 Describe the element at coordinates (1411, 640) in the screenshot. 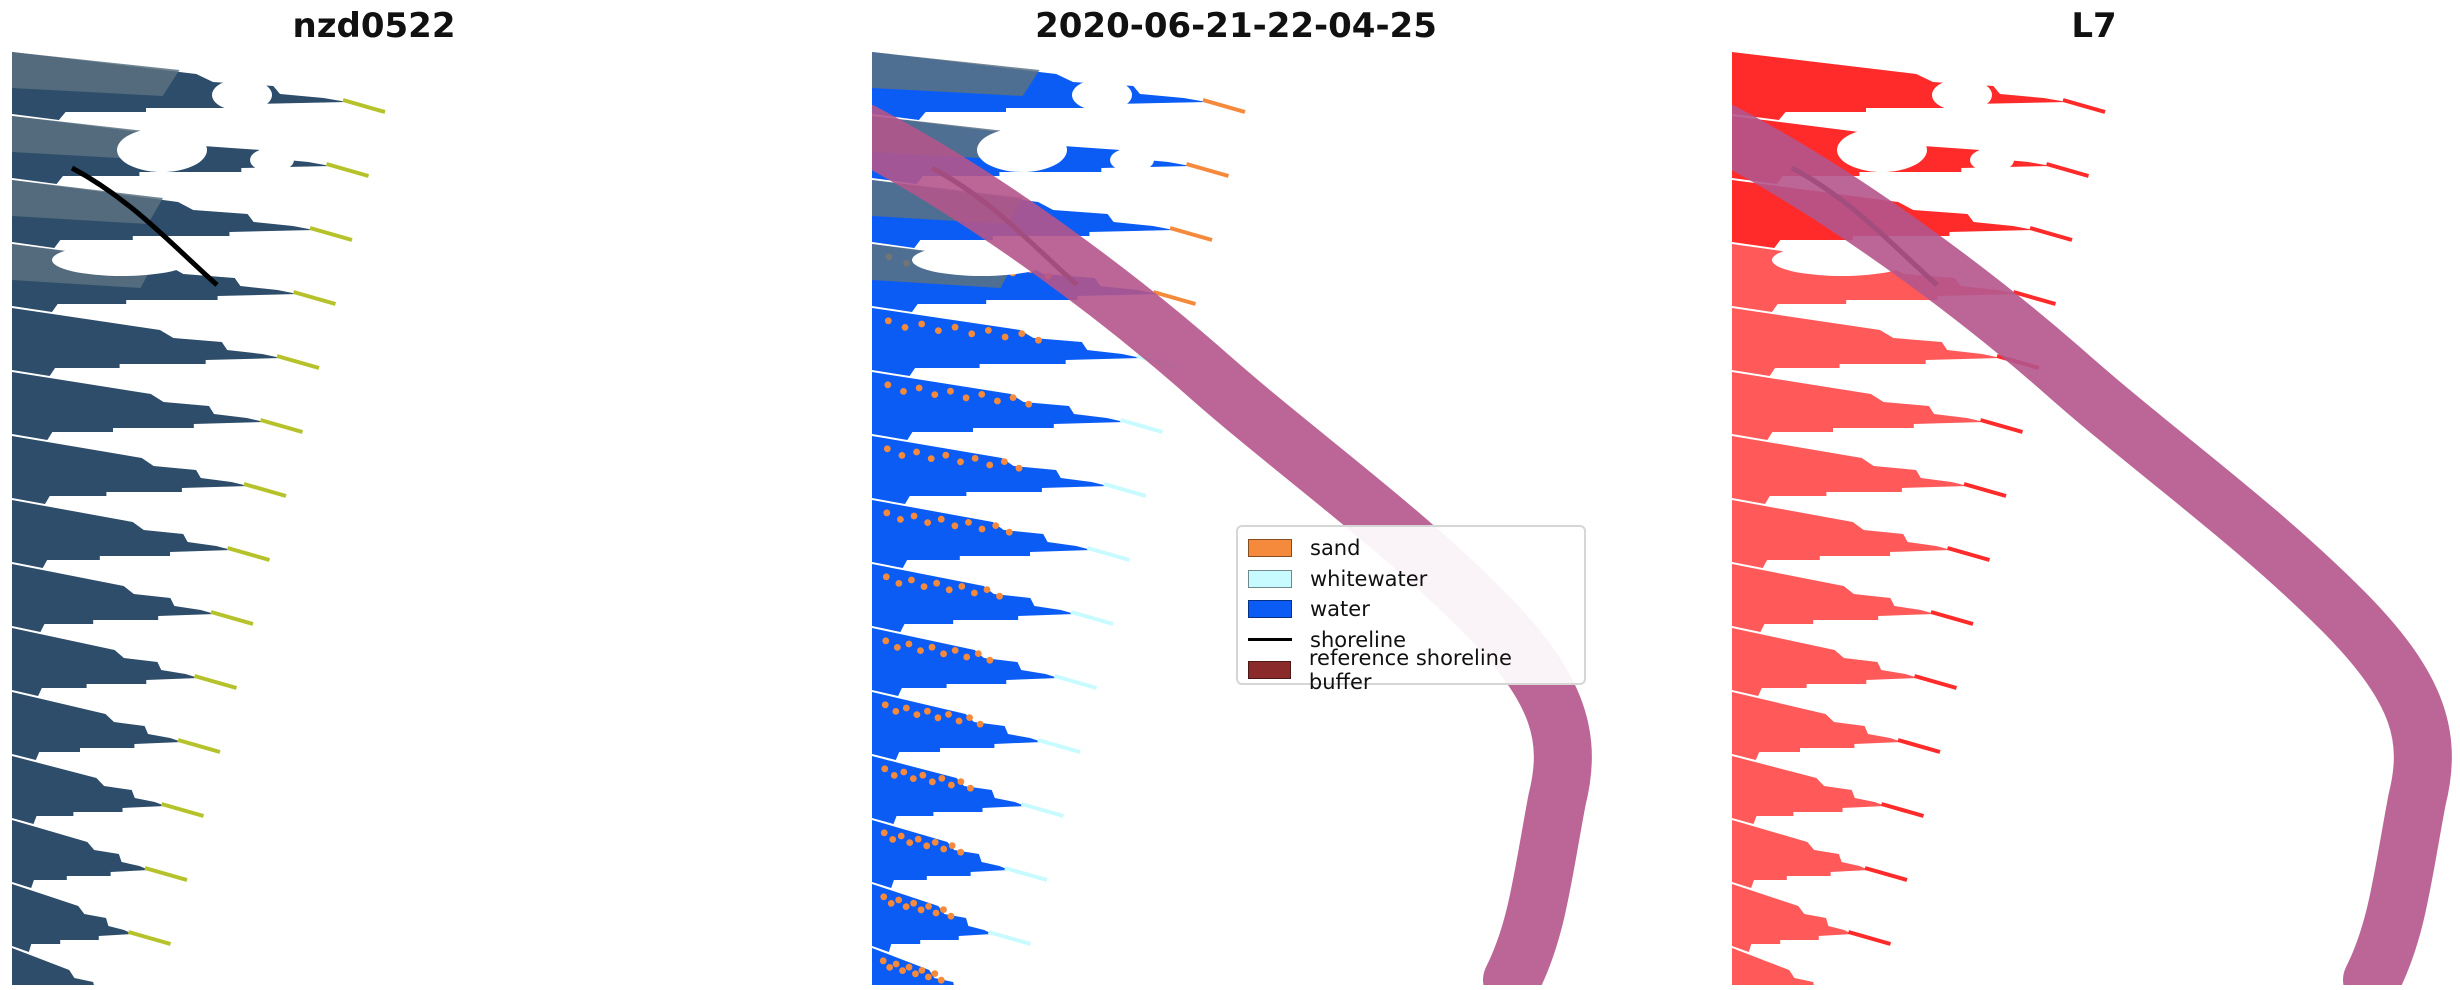

I see `legend-item-shoreline: shoreline` at that location.